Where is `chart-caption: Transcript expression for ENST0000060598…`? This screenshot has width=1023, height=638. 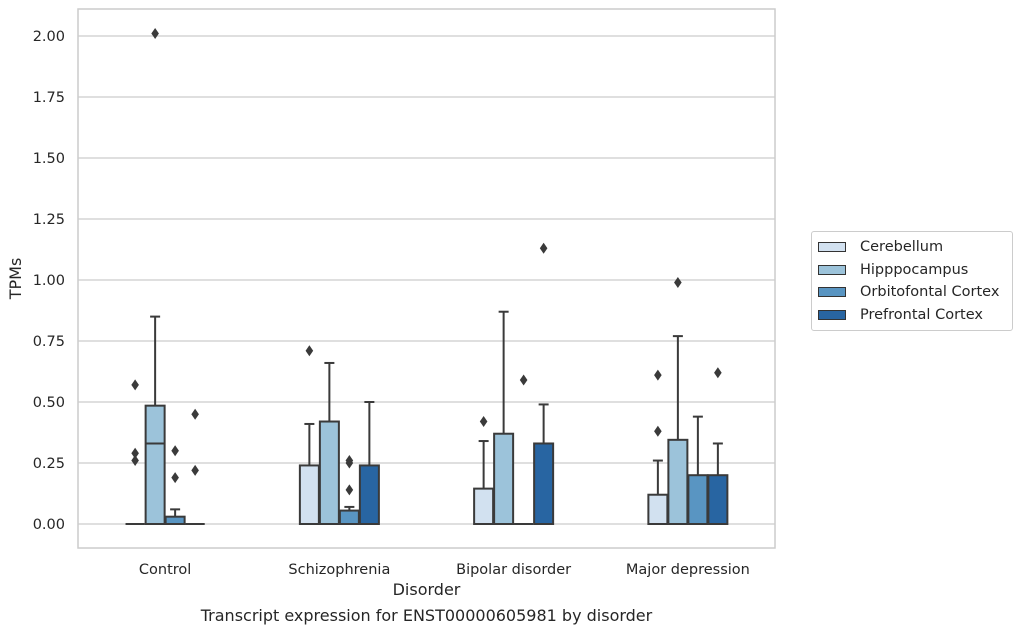
chart-caption: Transcript expression for ENST0000060598… is located at coordinates (426, 615).